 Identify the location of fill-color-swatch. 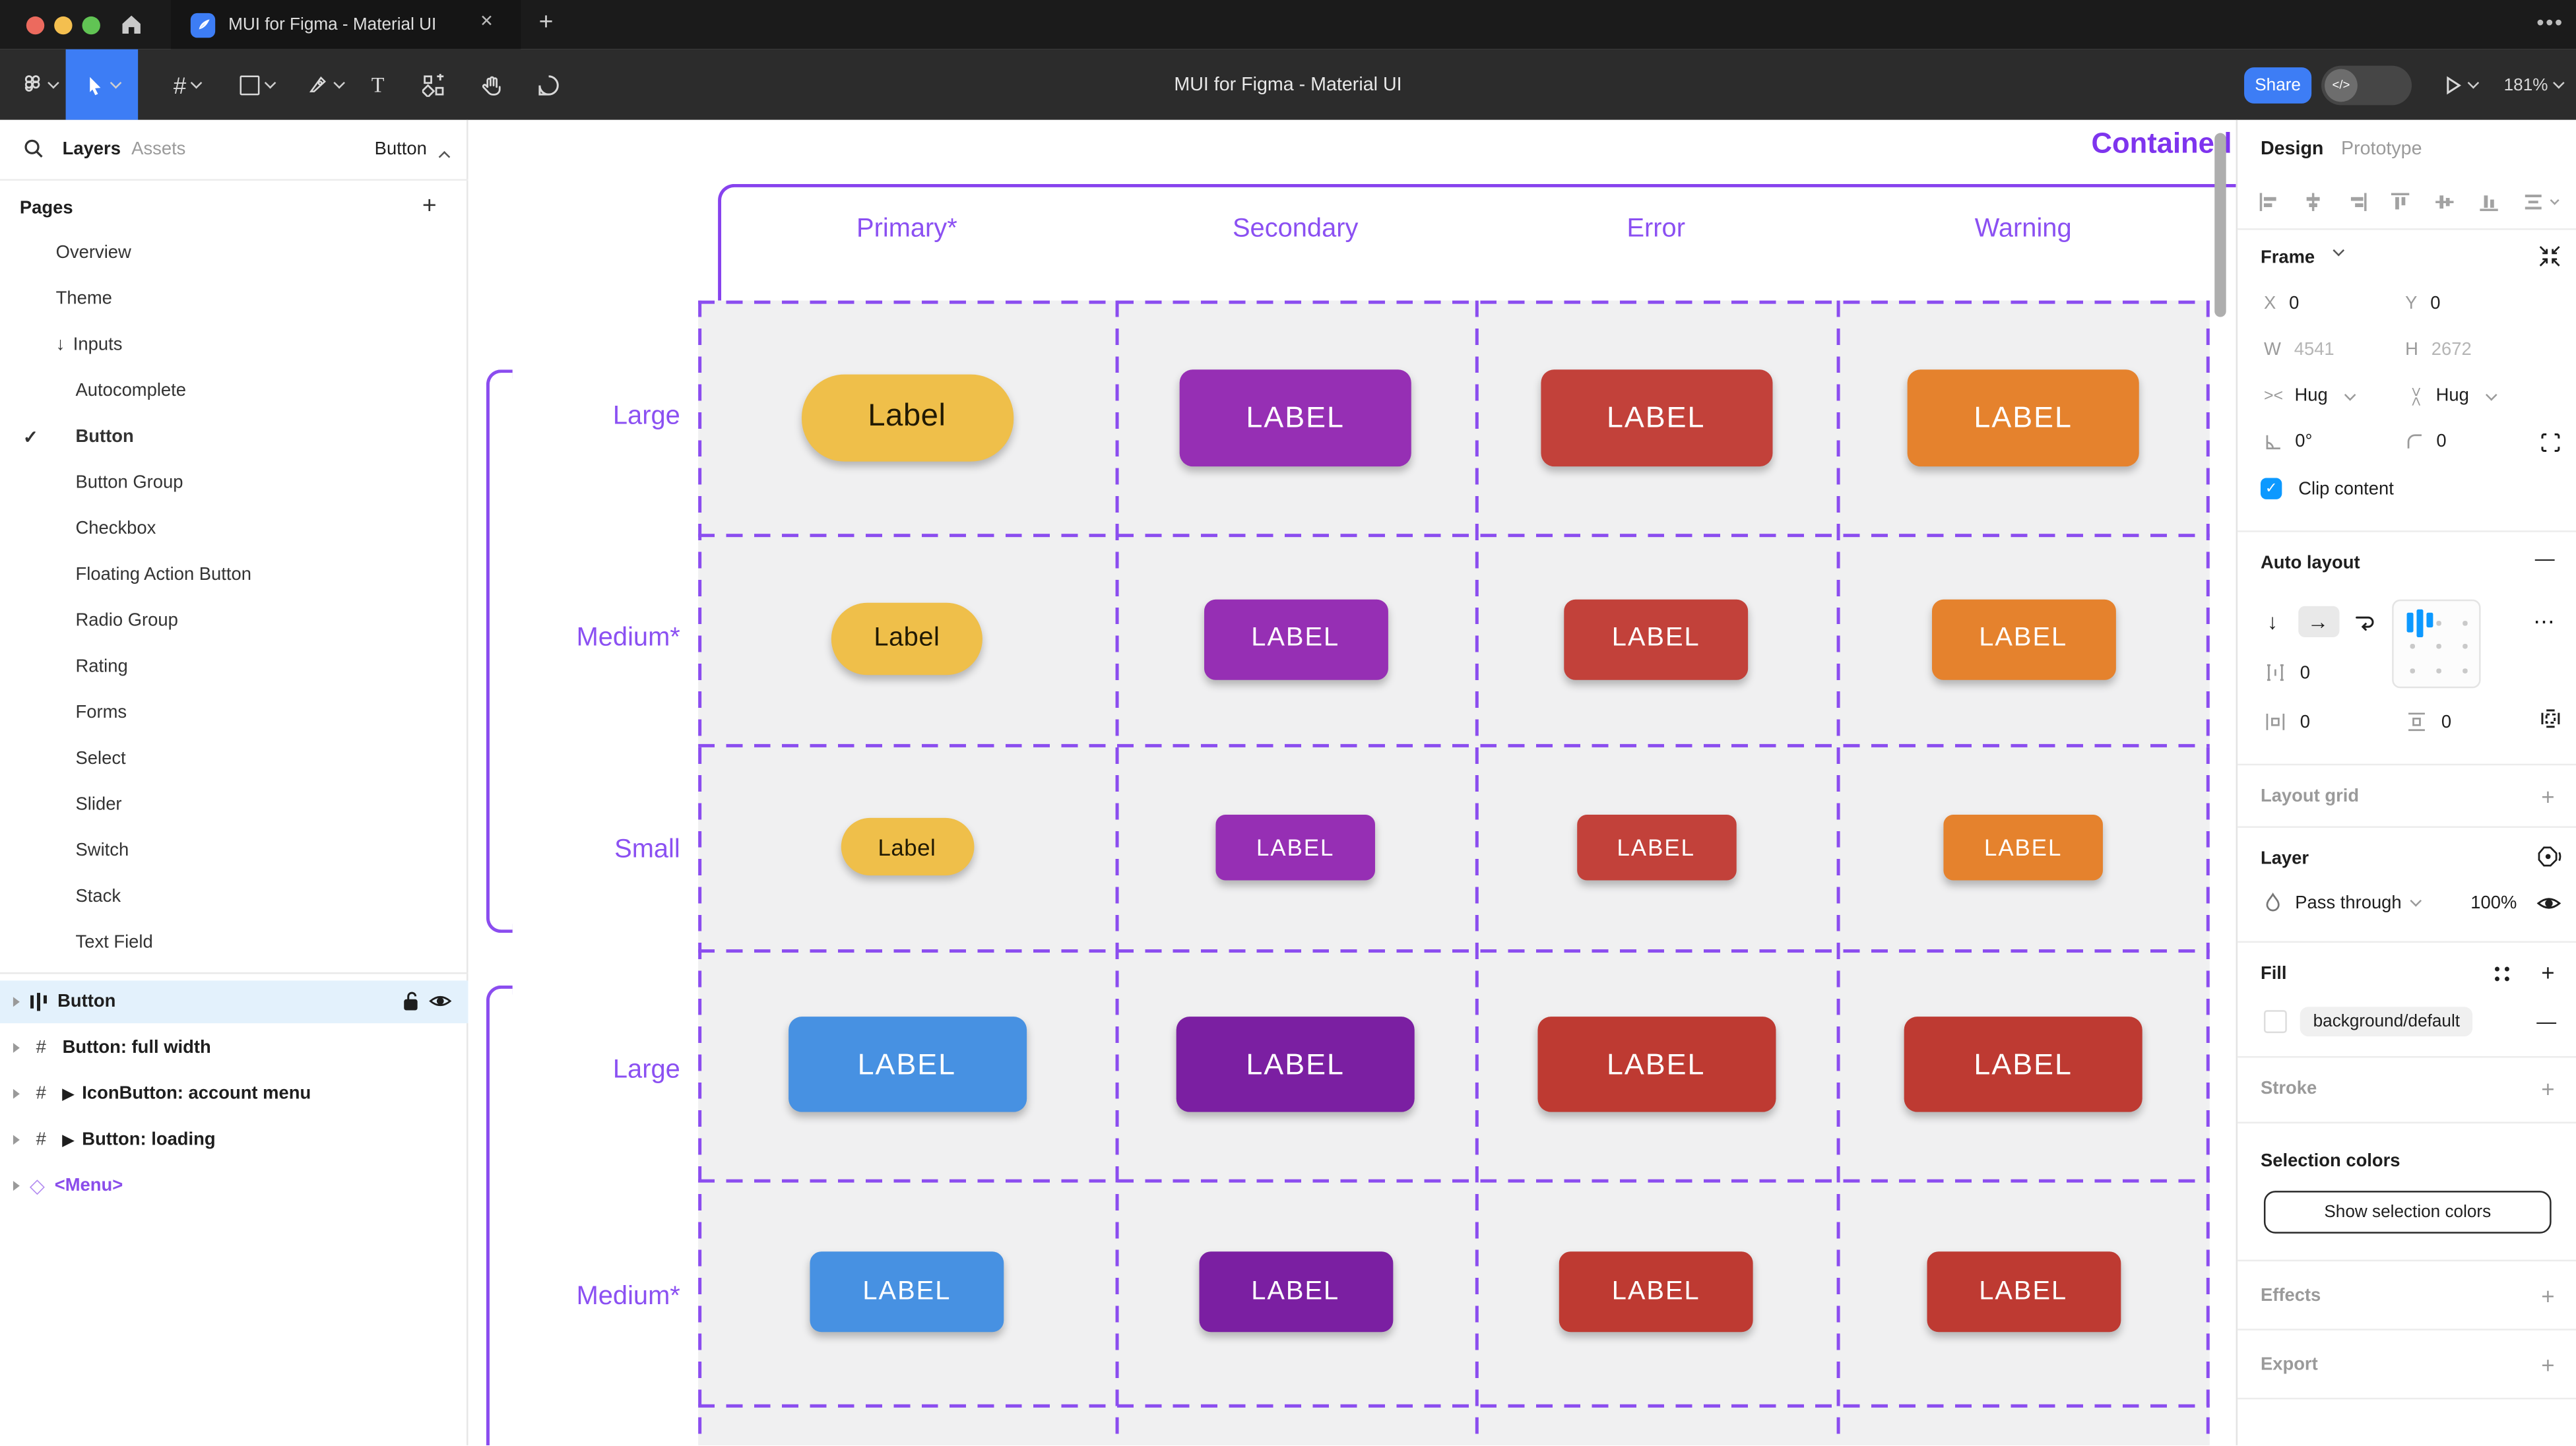
(2275, 1022).